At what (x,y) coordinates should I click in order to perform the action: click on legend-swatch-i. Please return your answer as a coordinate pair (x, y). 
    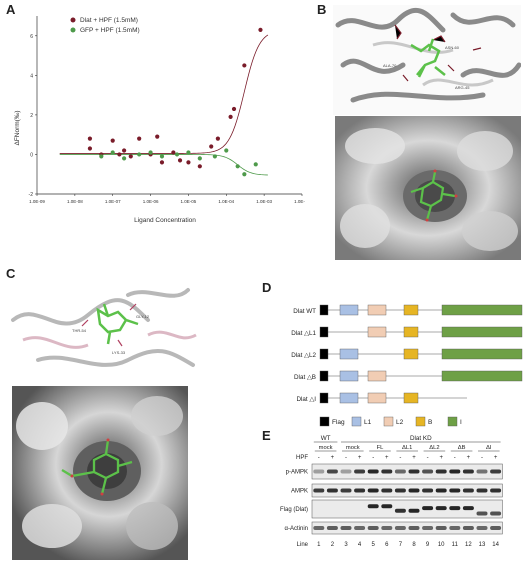
    Looking at the image, I should click on (452, 421).